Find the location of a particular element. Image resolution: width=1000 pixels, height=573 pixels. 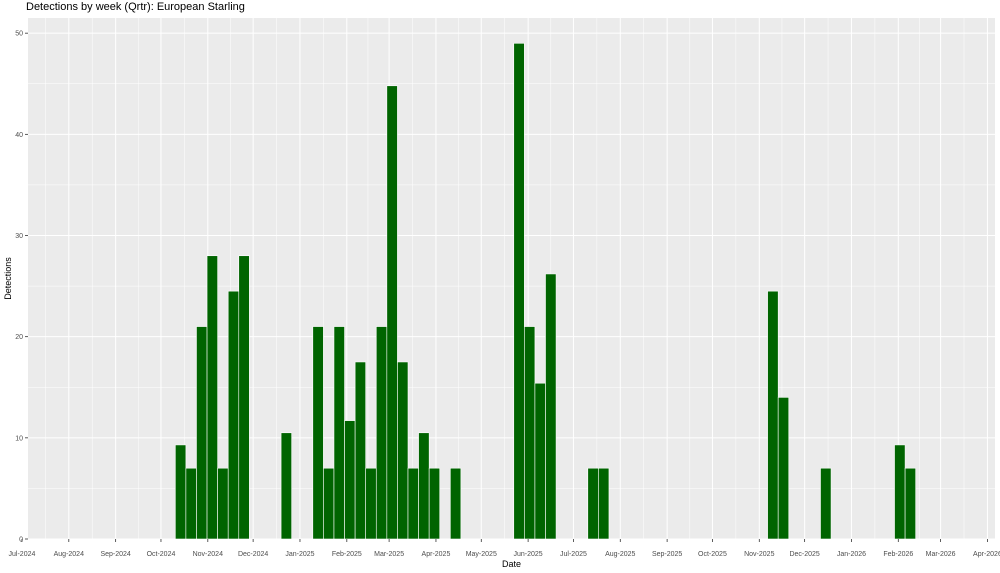

y-tick-label: 10 is located at coordinates (19, 438).